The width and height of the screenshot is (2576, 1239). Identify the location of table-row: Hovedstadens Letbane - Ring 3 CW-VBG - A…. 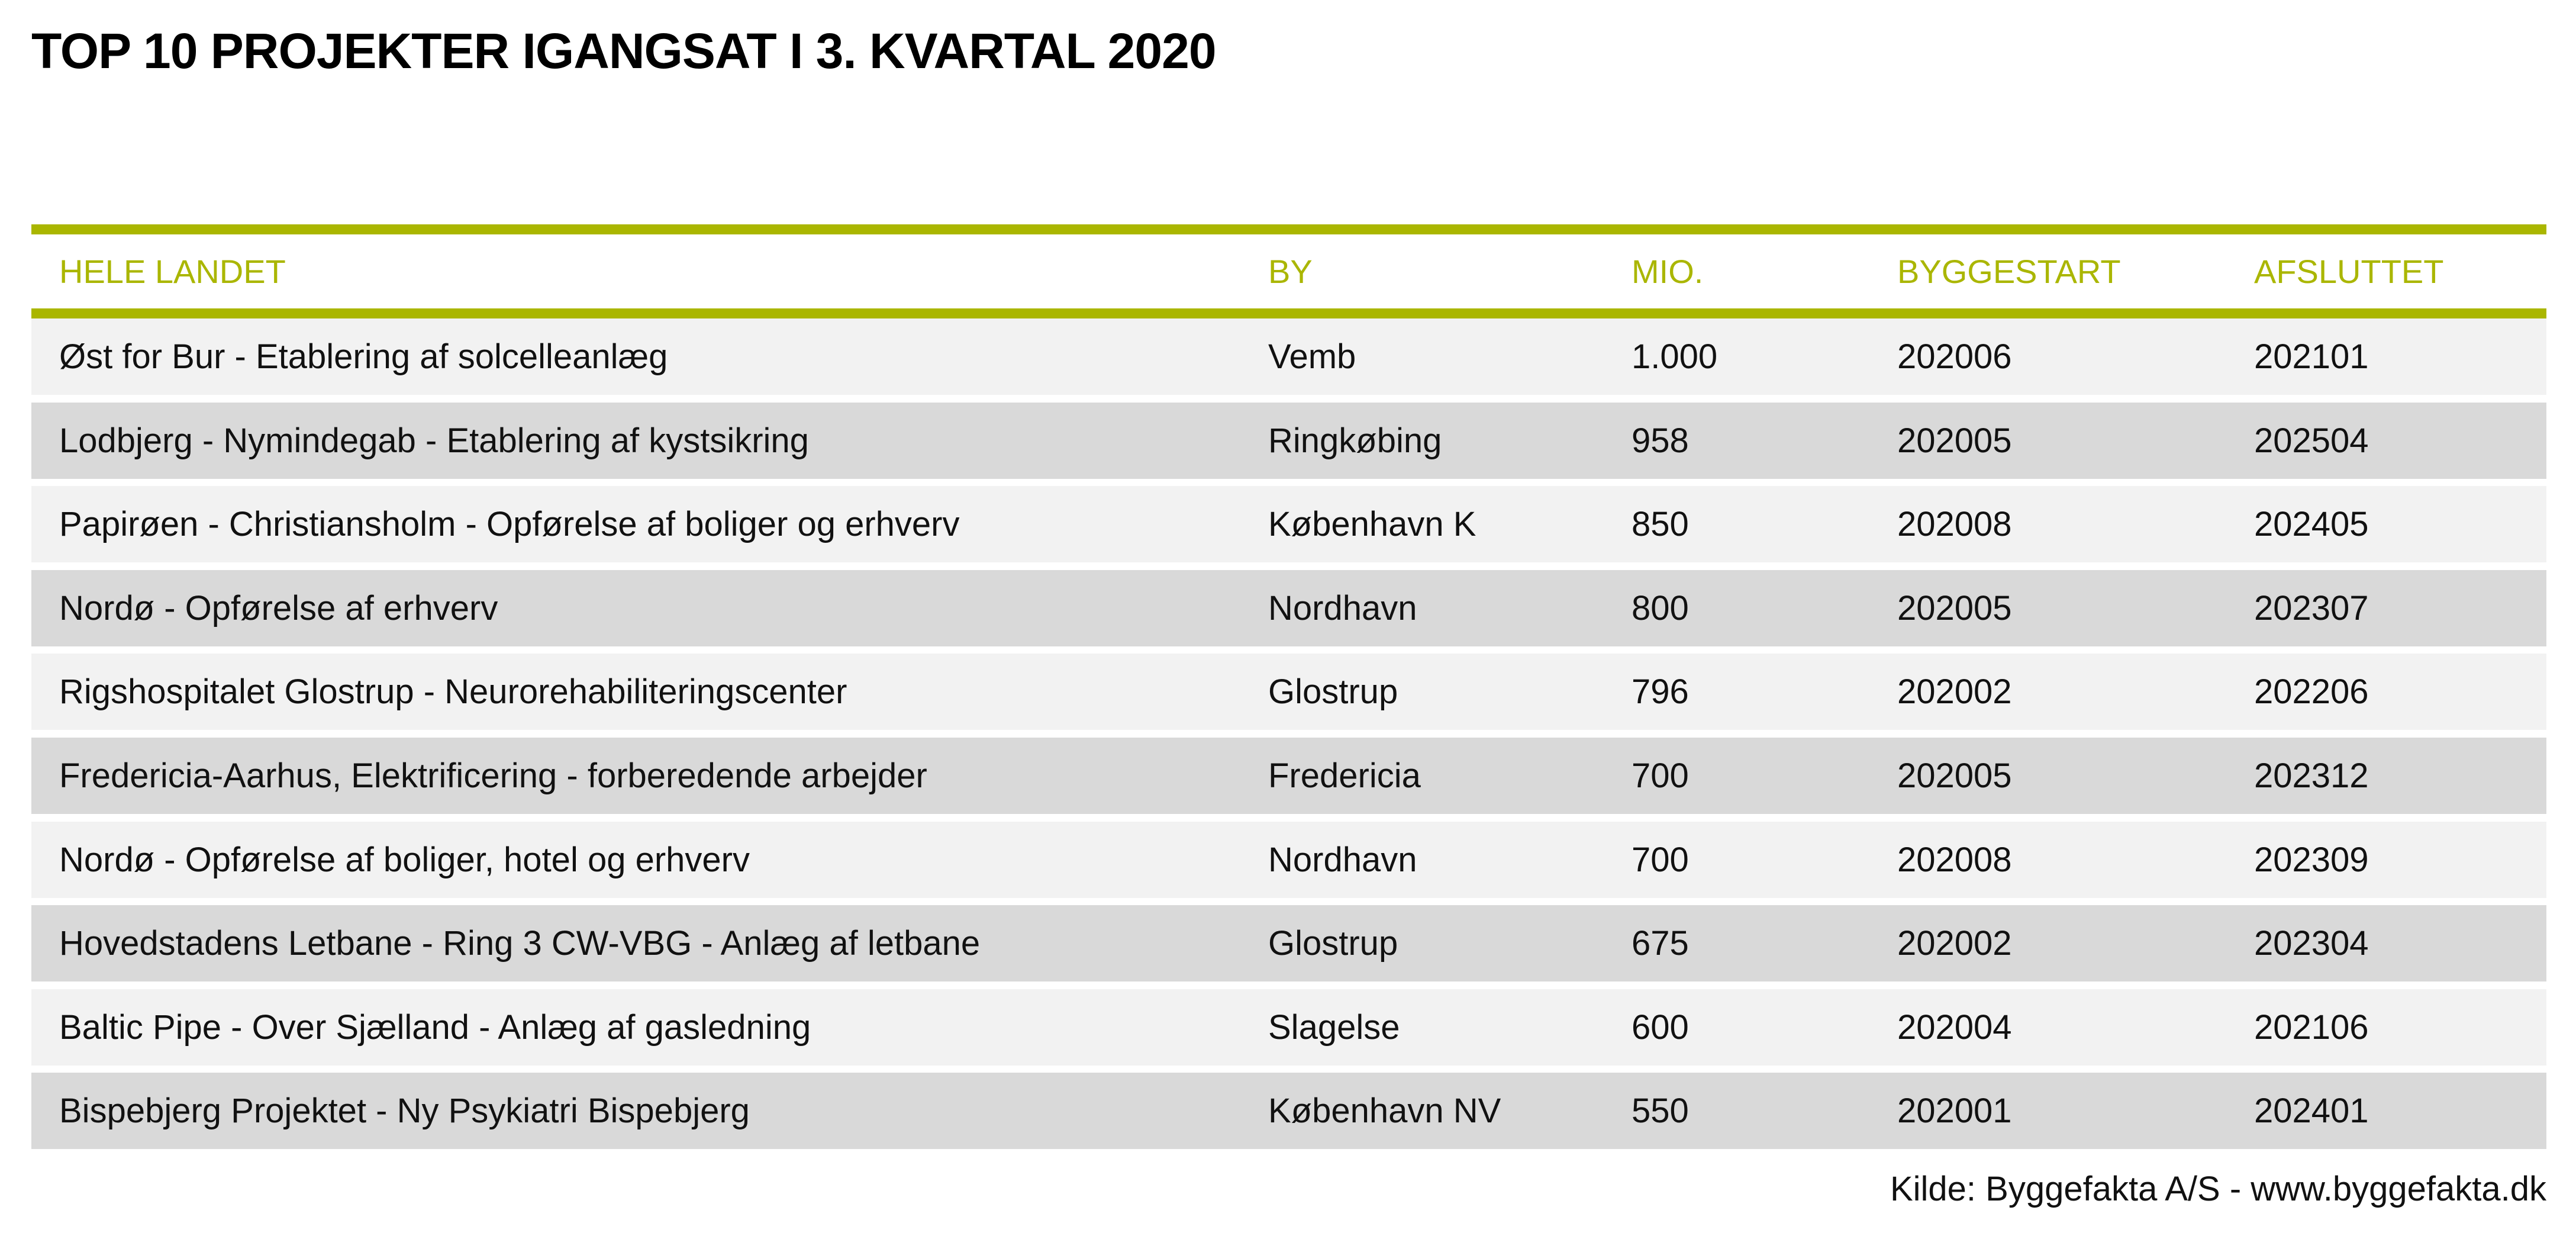
(1288, 944).